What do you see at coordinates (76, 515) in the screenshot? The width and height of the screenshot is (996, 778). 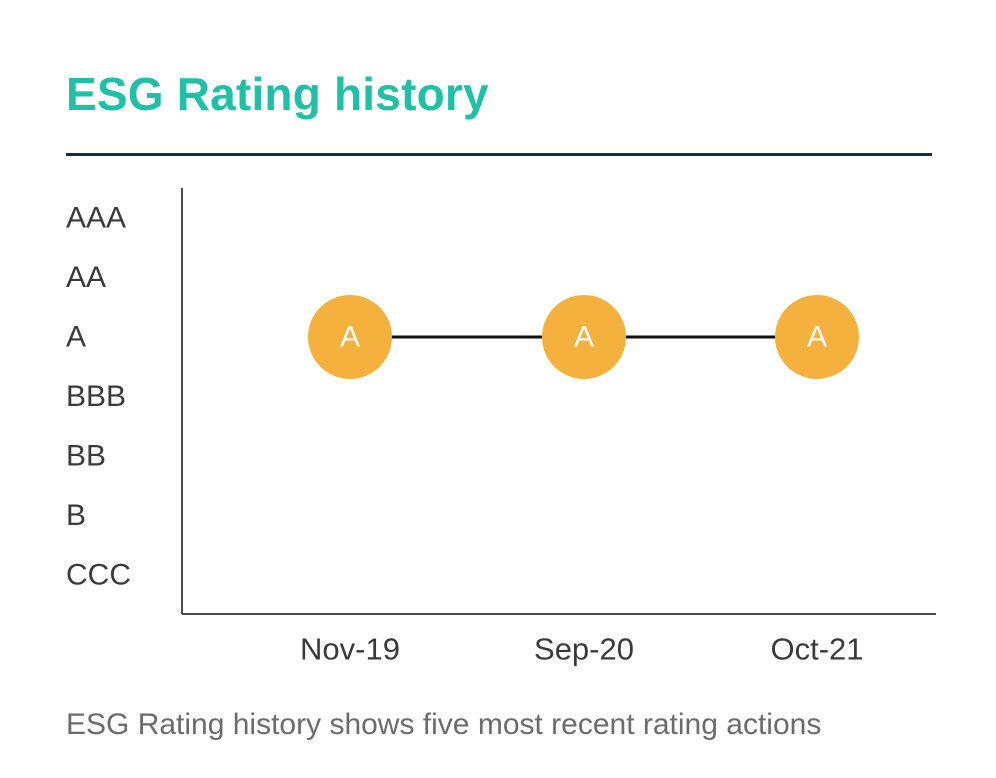 I see `y-tick-label: B` at bounding box center [76, 515].